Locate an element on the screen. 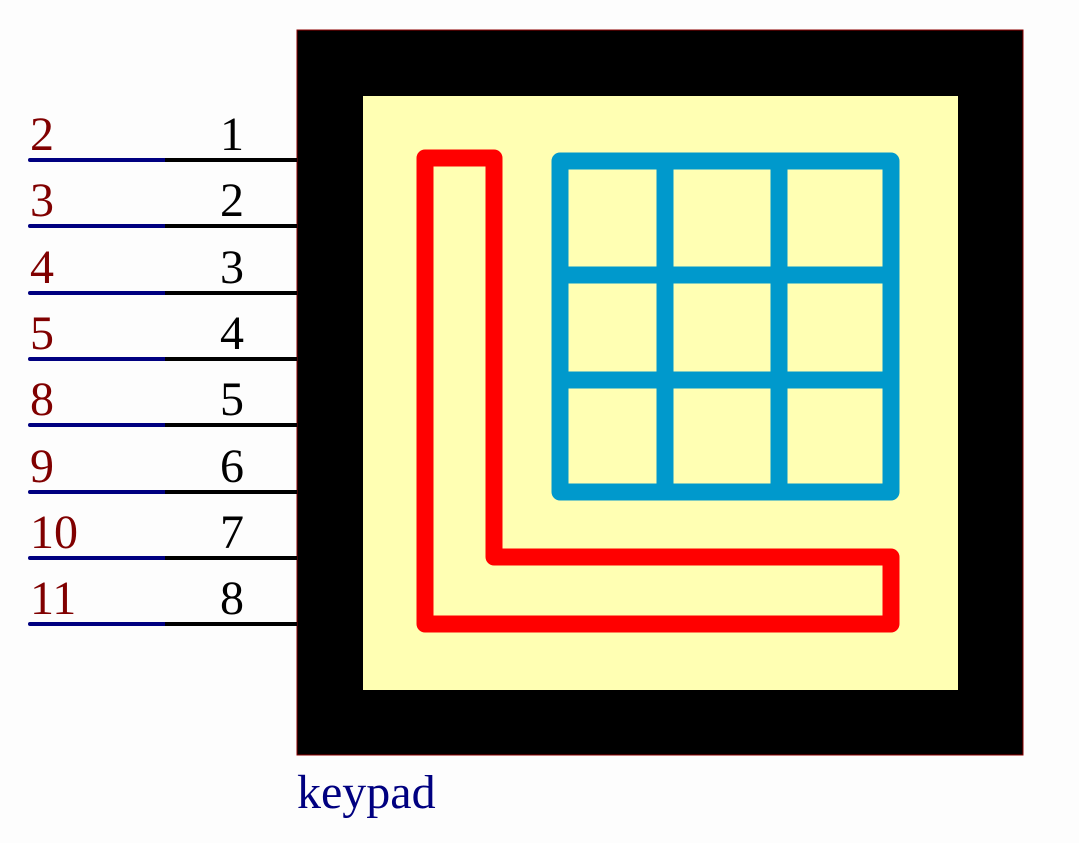 Image resolution: width=1079 pixels, height=843 pixels. pin-number-label: 4 is located at coordinates (232, 333).